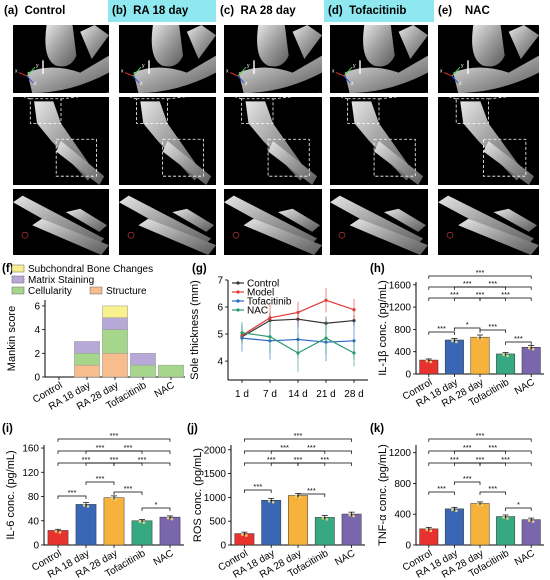  What do you see at coordinates (37, 306) in the screenshot?
I see `y-tick-label: 6` at bounding box center [37, 306].